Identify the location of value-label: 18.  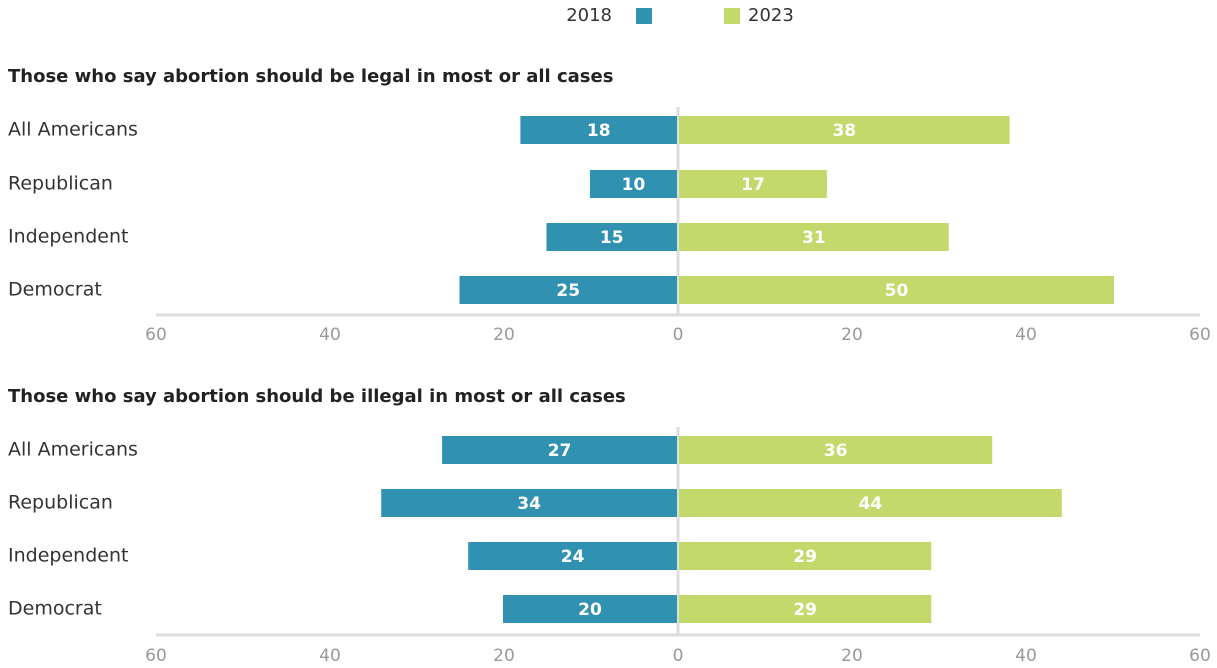
(599, 131).